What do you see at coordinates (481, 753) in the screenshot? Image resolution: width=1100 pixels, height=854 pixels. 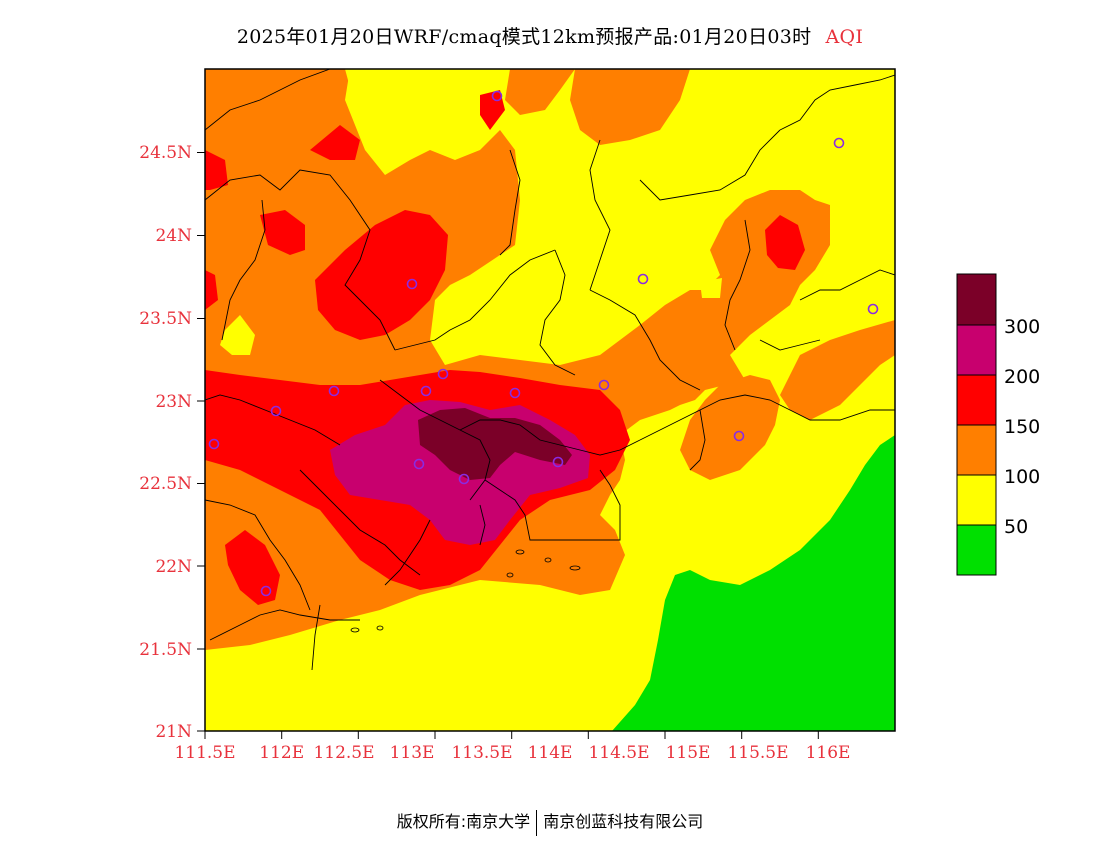 I see `x-tick-label: 113.5E` at bounding box center [481, 753].